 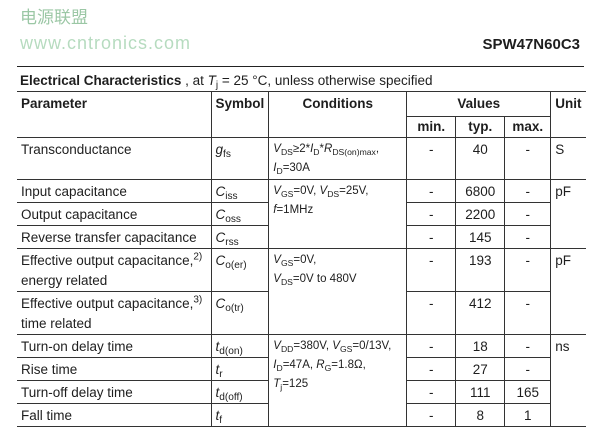 What do you see at coordinates (313, 346) in the screenshot?
I see `text-segment: =380V,` at bounding box center [313, 346].